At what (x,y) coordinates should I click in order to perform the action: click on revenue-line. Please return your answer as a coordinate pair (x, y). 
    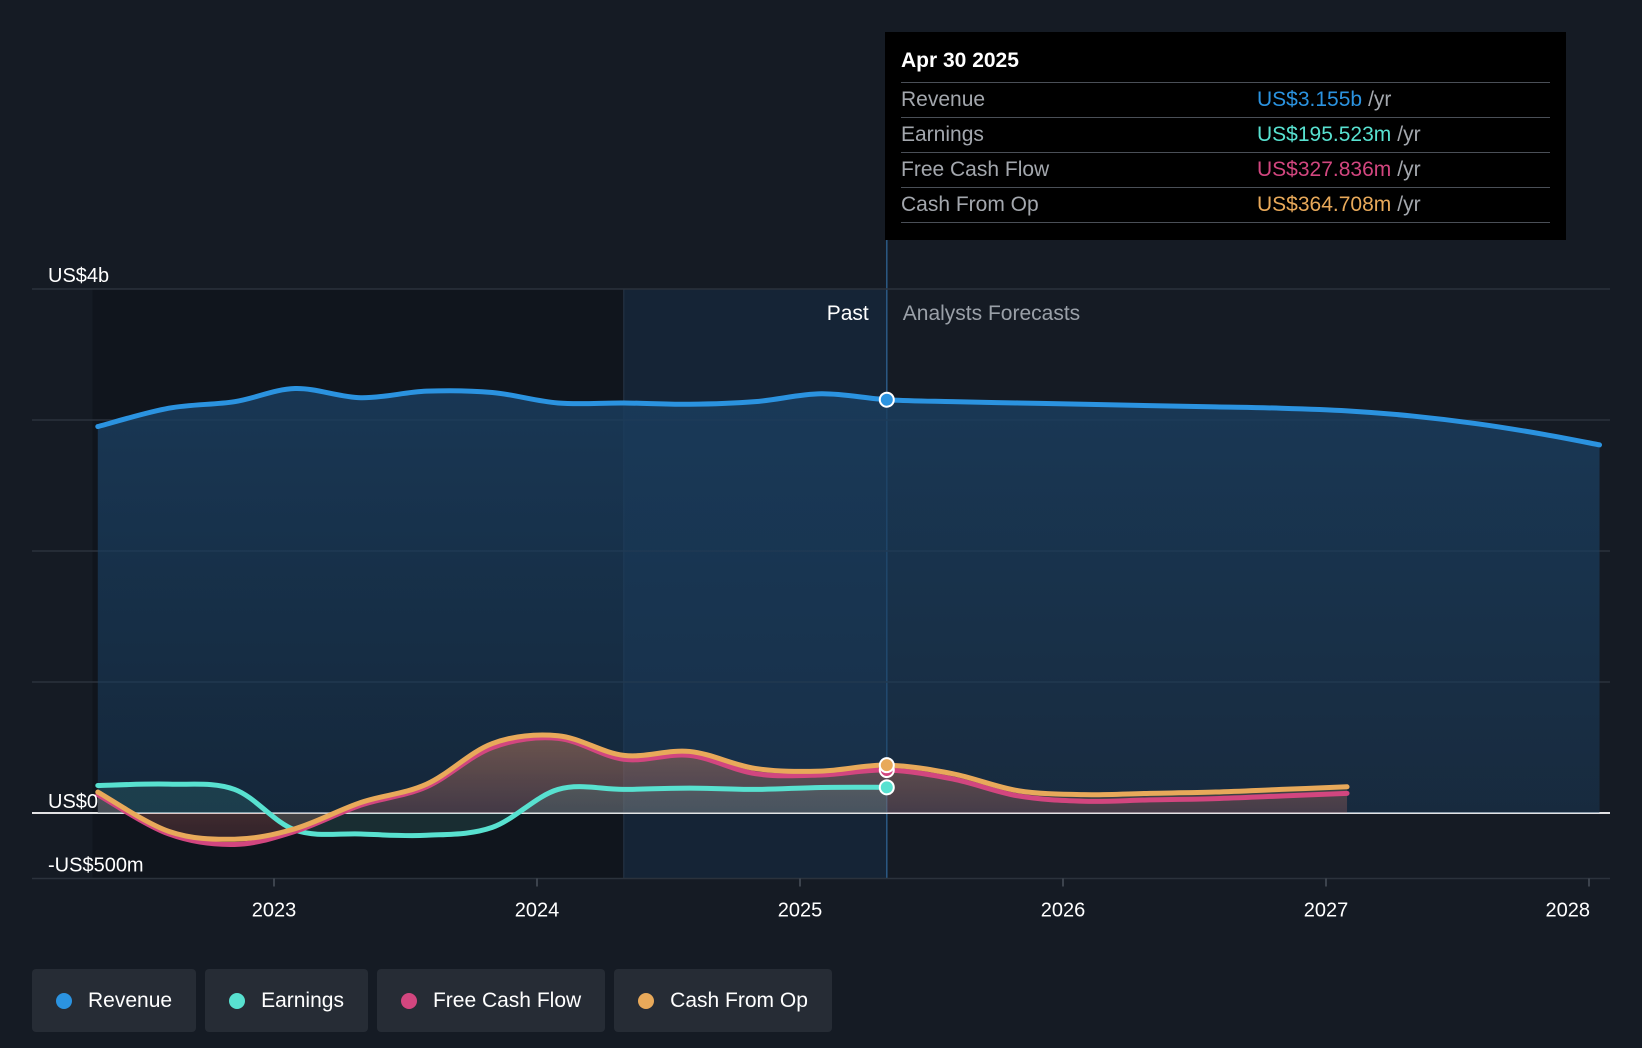
    Looking at the image, I should click on (849, 417).